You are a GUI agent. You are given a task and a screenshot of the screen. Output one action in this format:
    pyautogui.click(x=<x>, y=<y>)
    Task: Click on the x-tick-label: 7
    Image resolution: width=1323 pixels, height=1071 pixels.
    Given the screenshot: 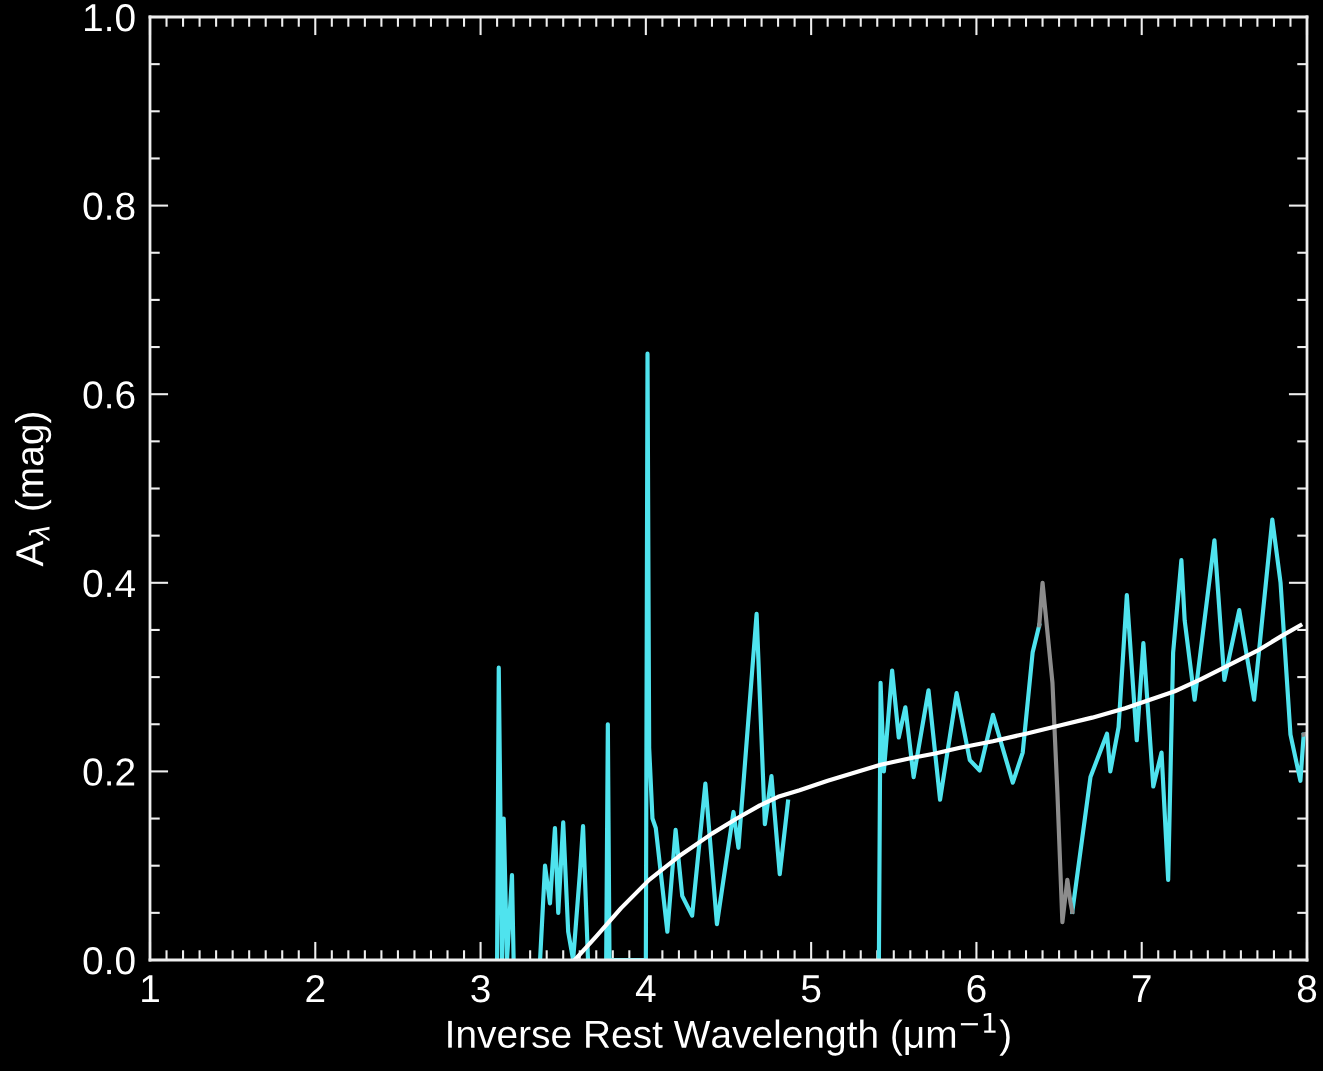 What is the action you would take?
    pyautogui.click(x=1141, y=989)
    